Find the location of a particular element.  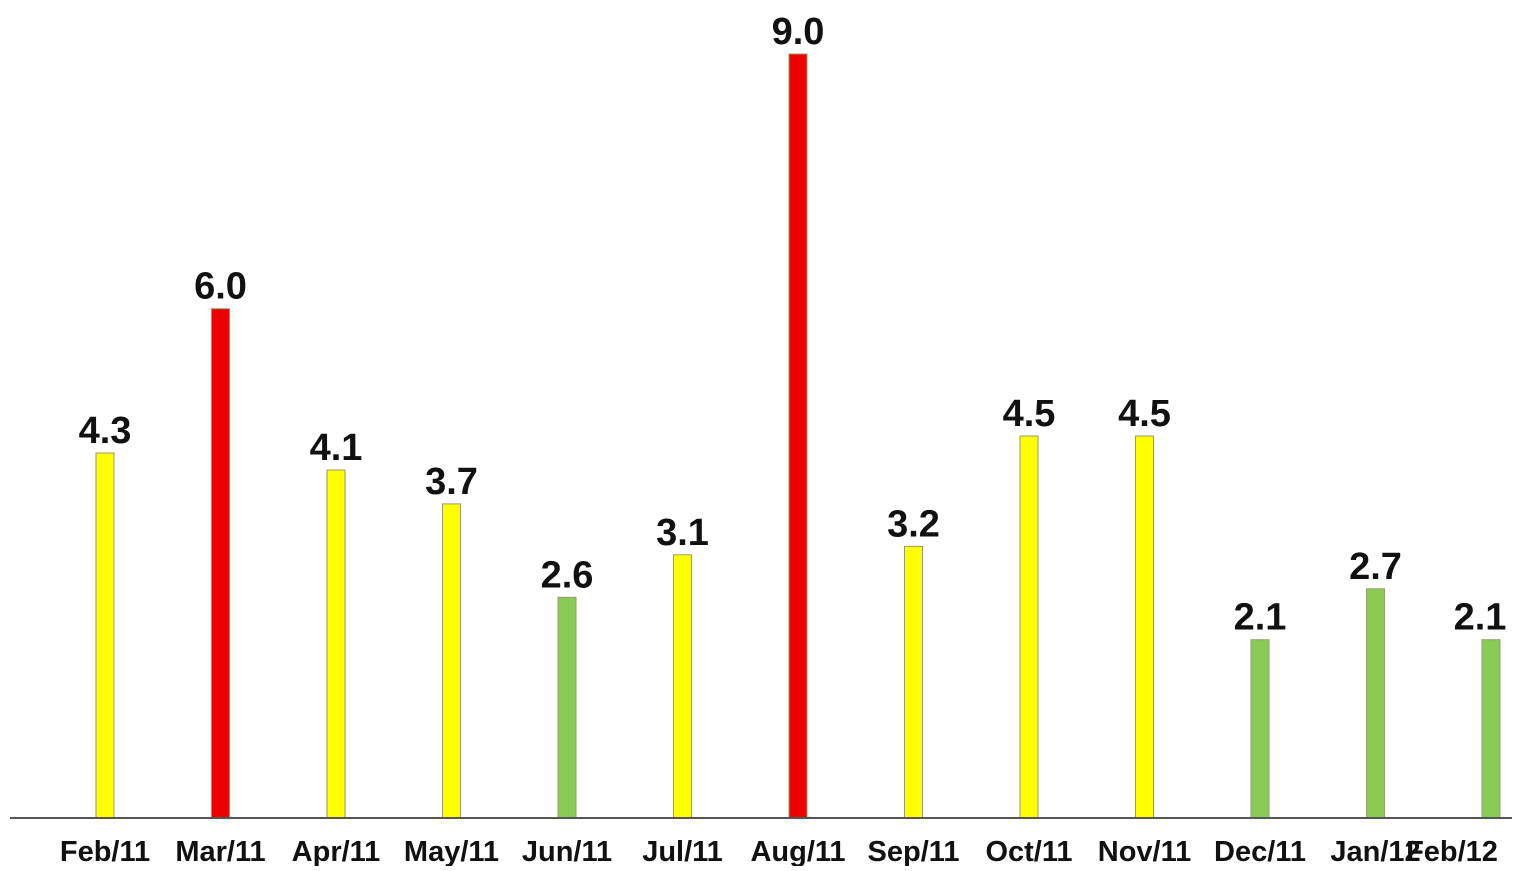

value-label: 4.3 is located at coordinates (105, 431).